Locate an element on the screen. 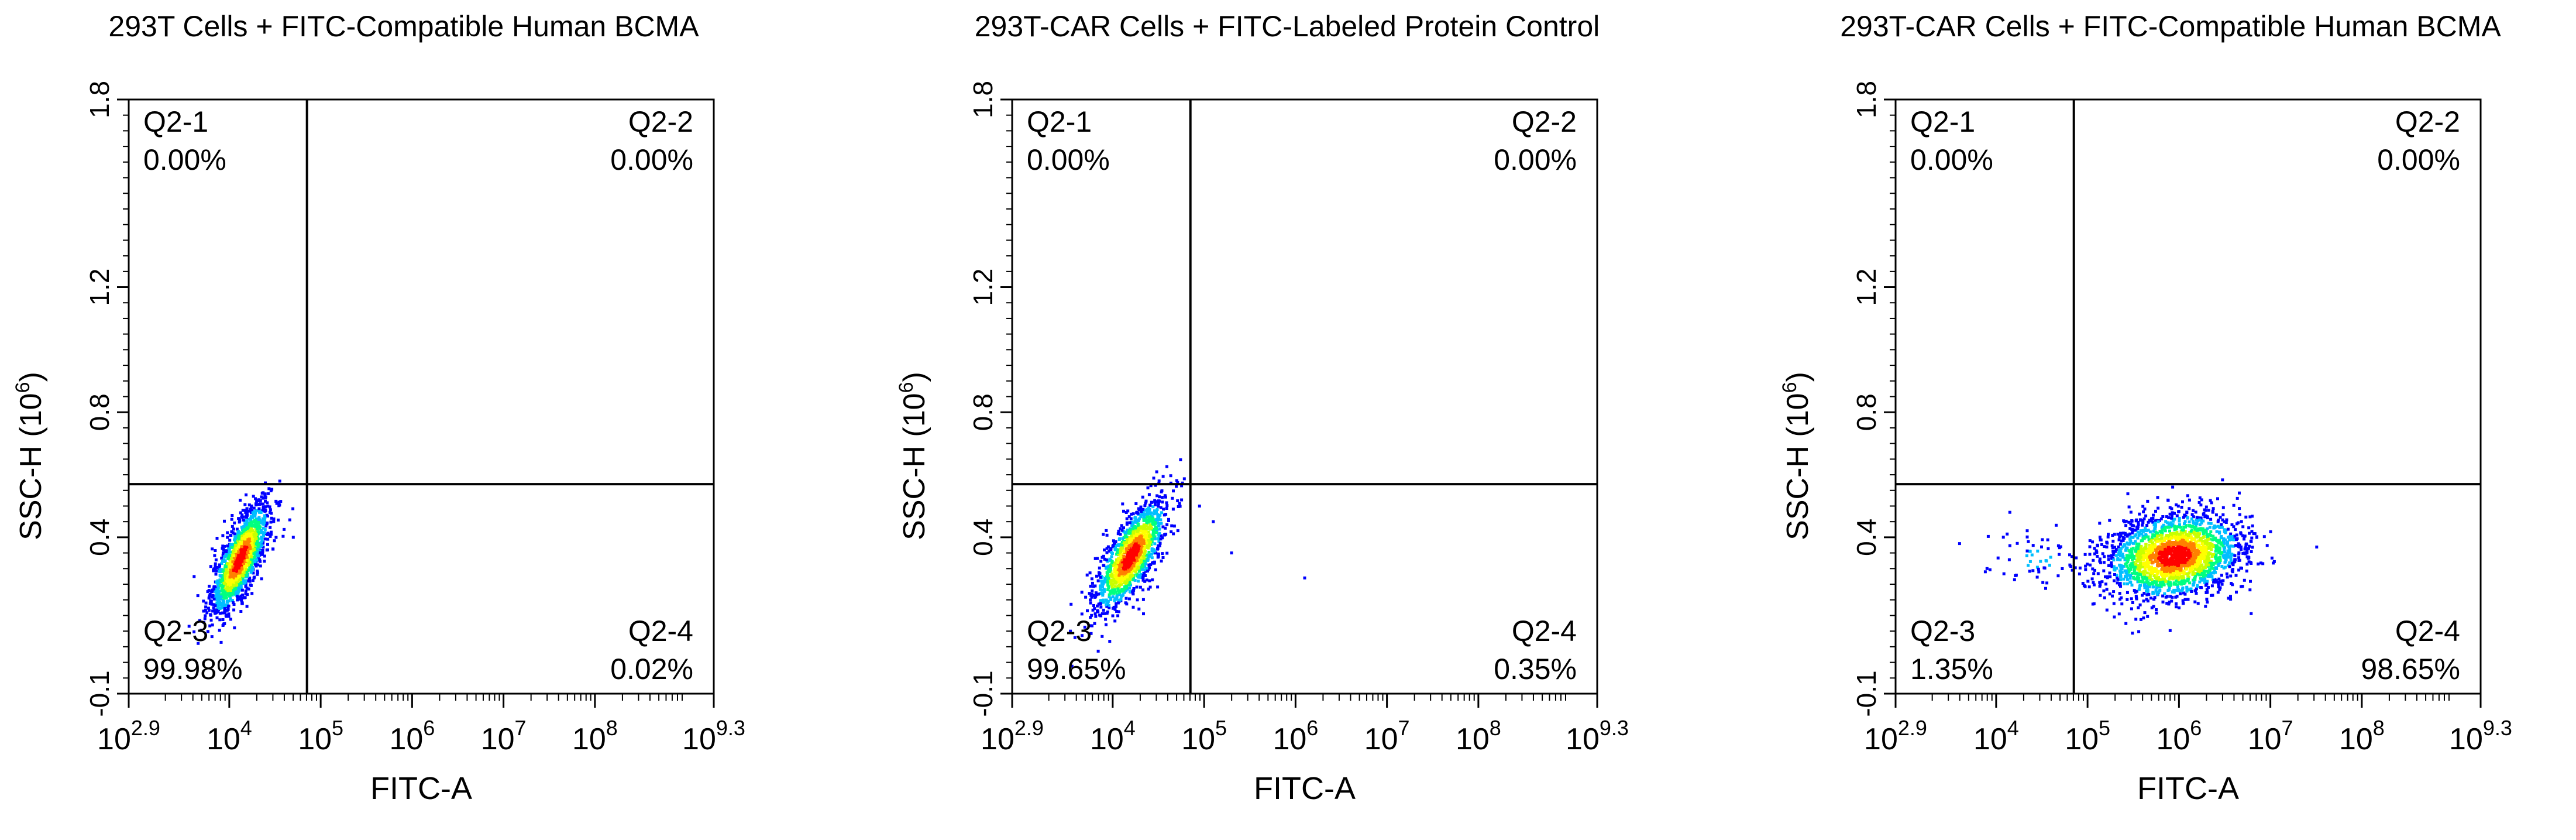  x-axis-title: FITC-A is located at coordinates (1305, 788).